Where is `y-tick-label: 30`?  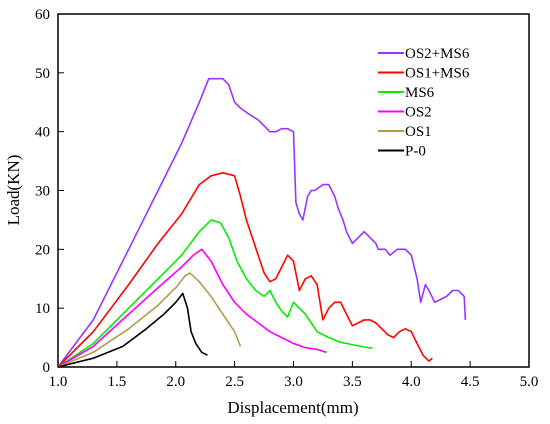 y-tick-label: 30 is located at coordinates (42, 192).